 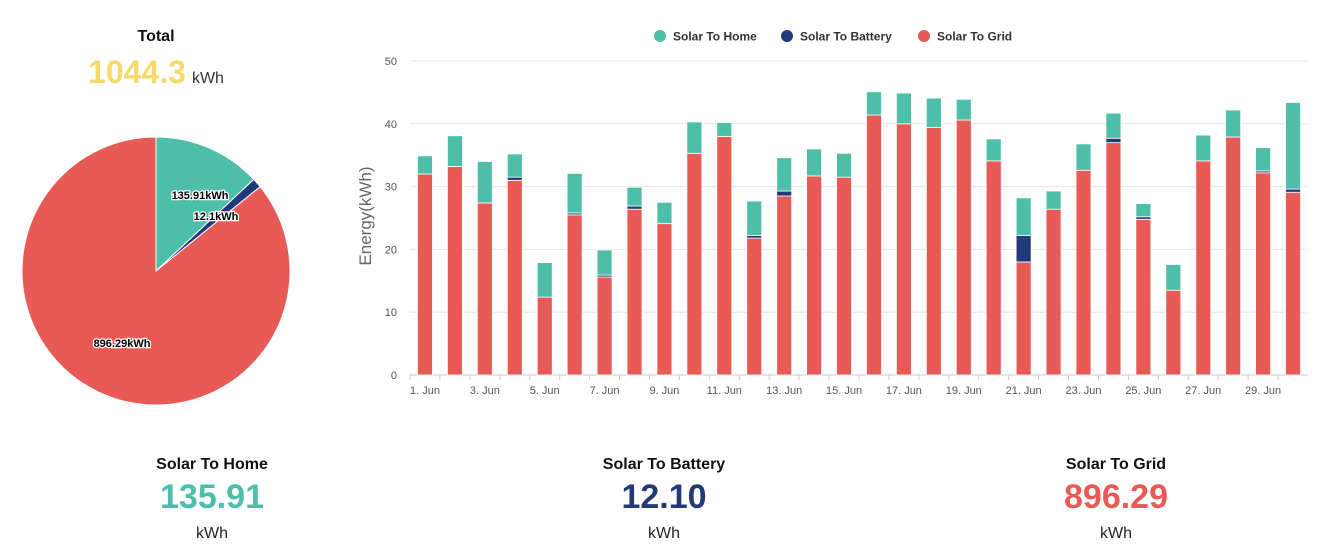 I want to click on x-tick-label: 17. Jun, so click(x=904, y=391).